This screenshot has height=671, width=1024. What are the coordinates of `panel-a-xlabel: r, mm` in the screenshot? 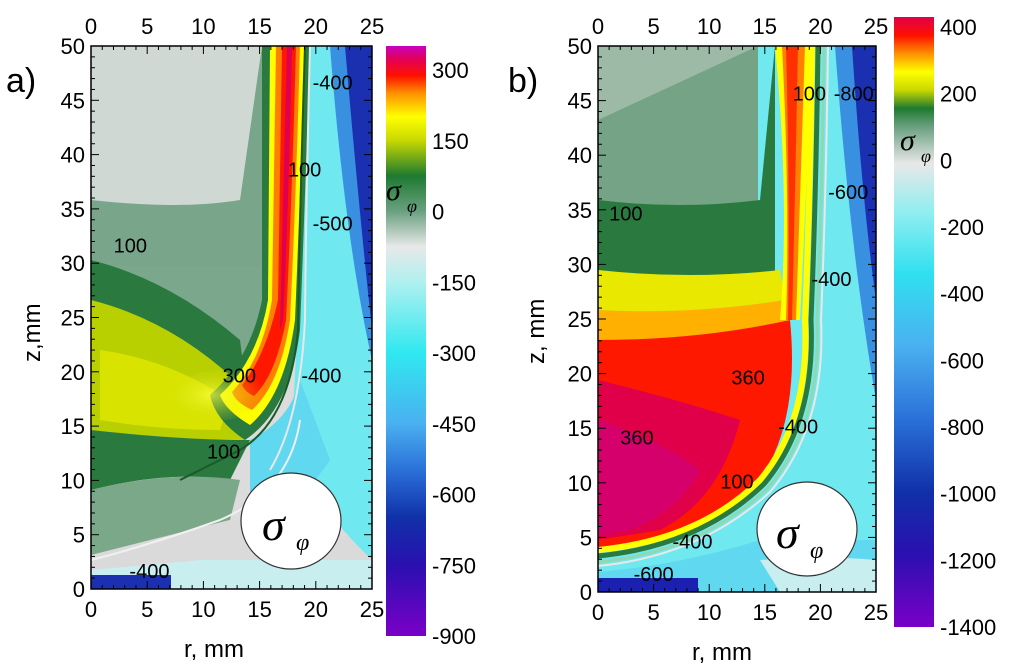 It's located at (214, 649).